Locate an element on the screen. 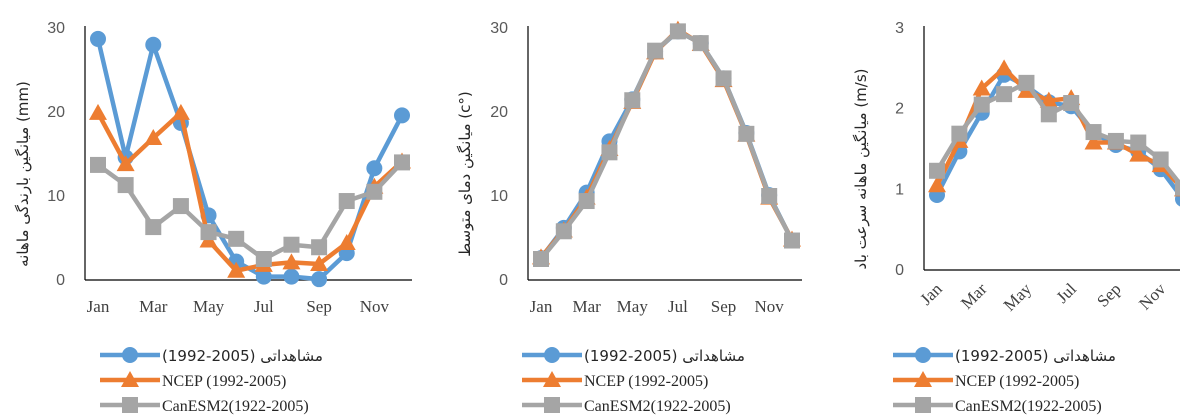  y-axis-title: میانگین بارندگی ماهانه (mm) is located at coordinates (23, 174).